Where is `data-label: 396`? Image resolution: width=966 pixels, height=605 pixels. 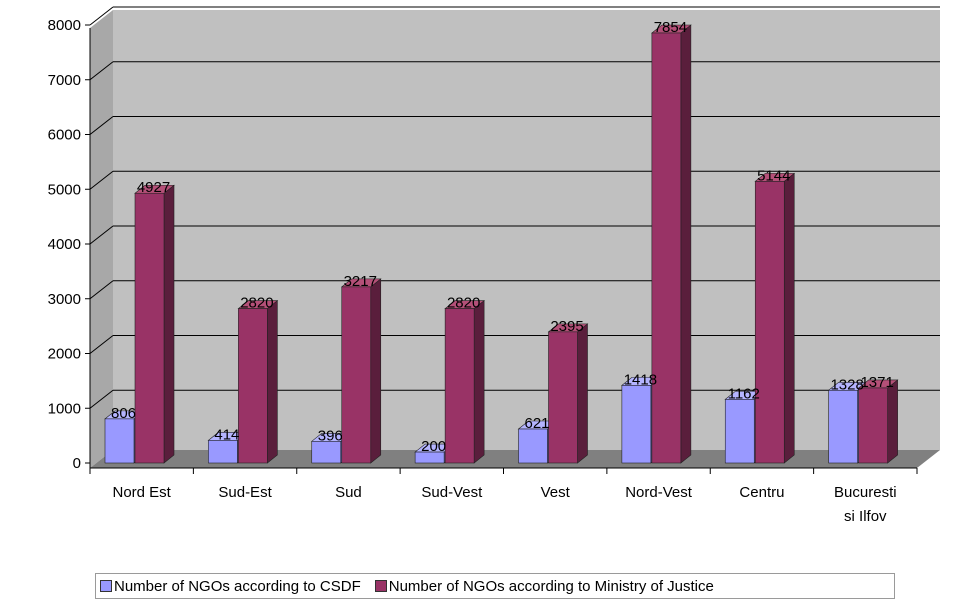
data-label: 396 is located at coordinates (330, 435).